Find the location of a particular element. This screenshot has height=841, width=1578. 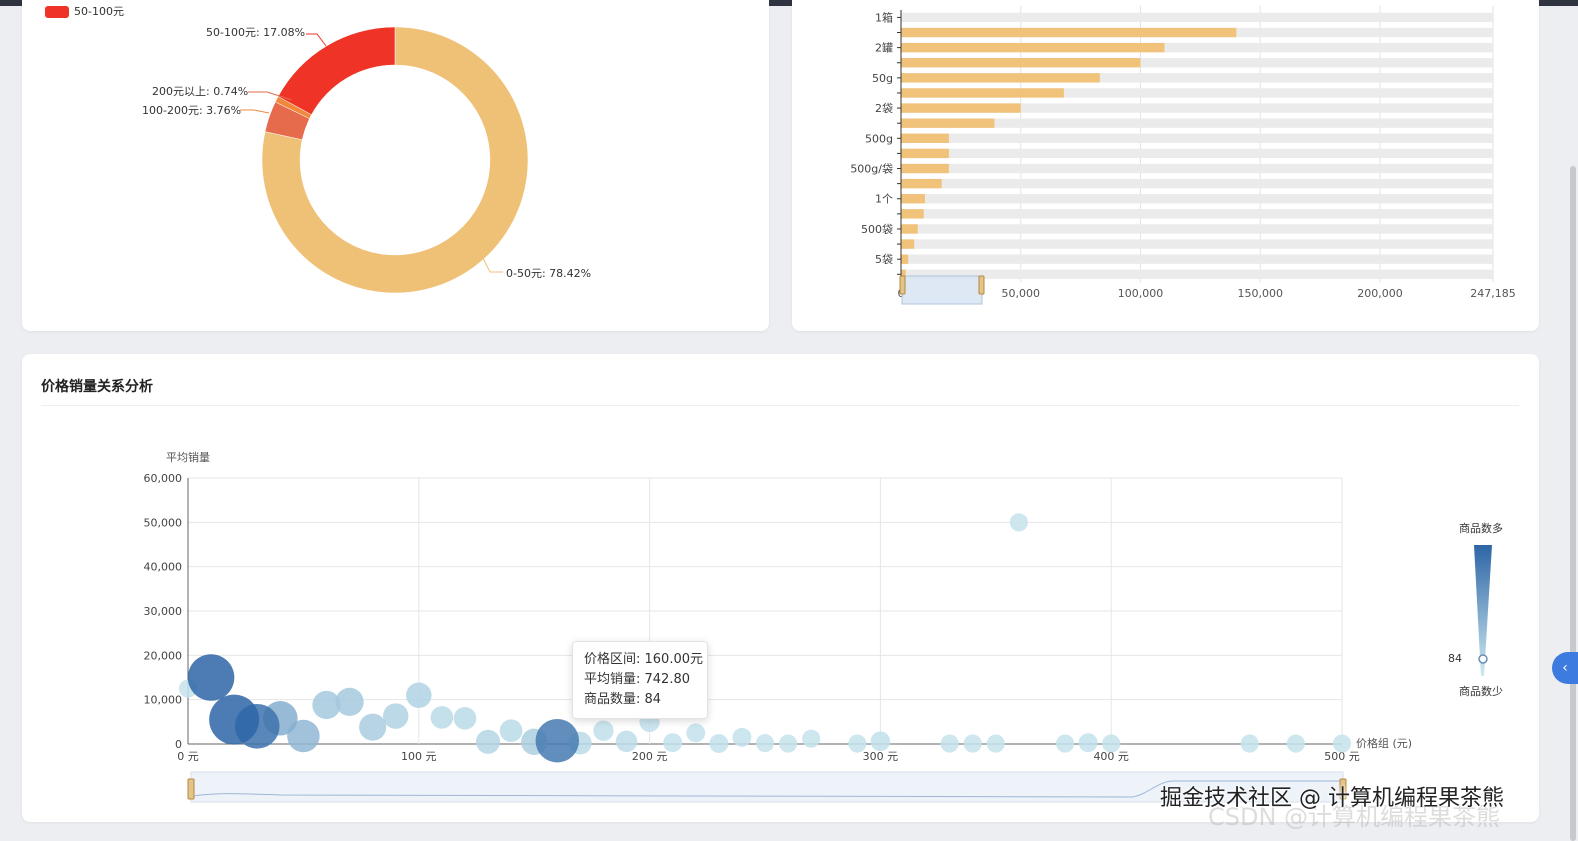

bar-datazoom-window is located at coordinates (942, 290).